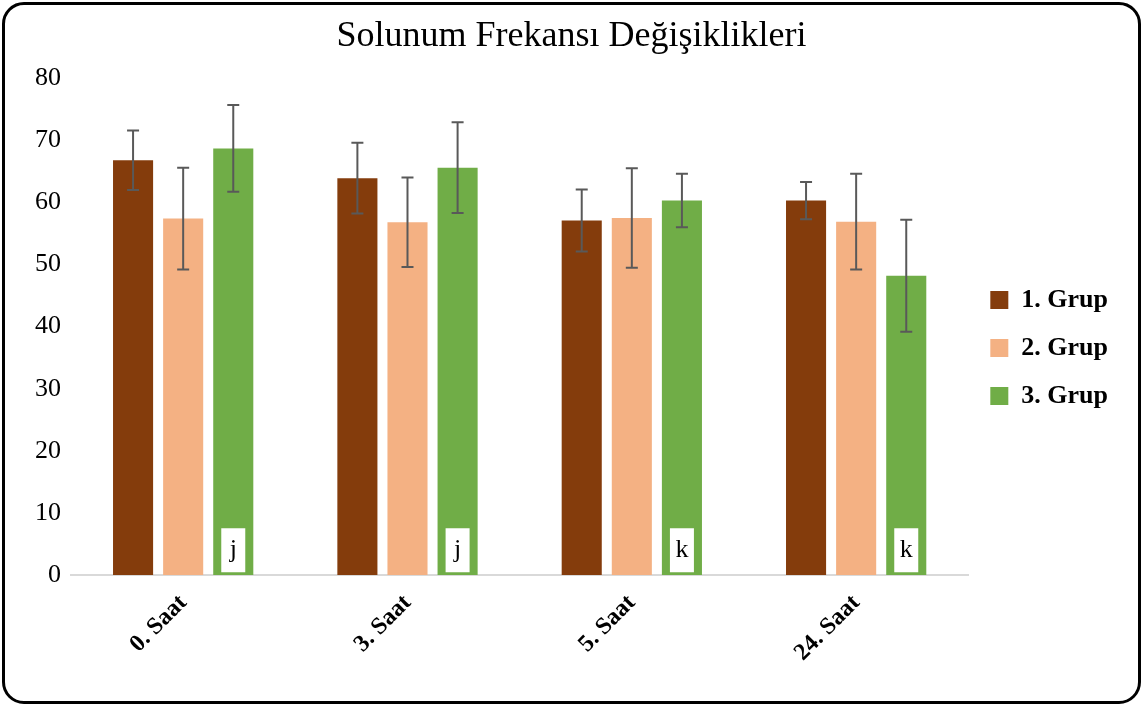  I want to click on y-tick-label: 80, so click(48, 77).